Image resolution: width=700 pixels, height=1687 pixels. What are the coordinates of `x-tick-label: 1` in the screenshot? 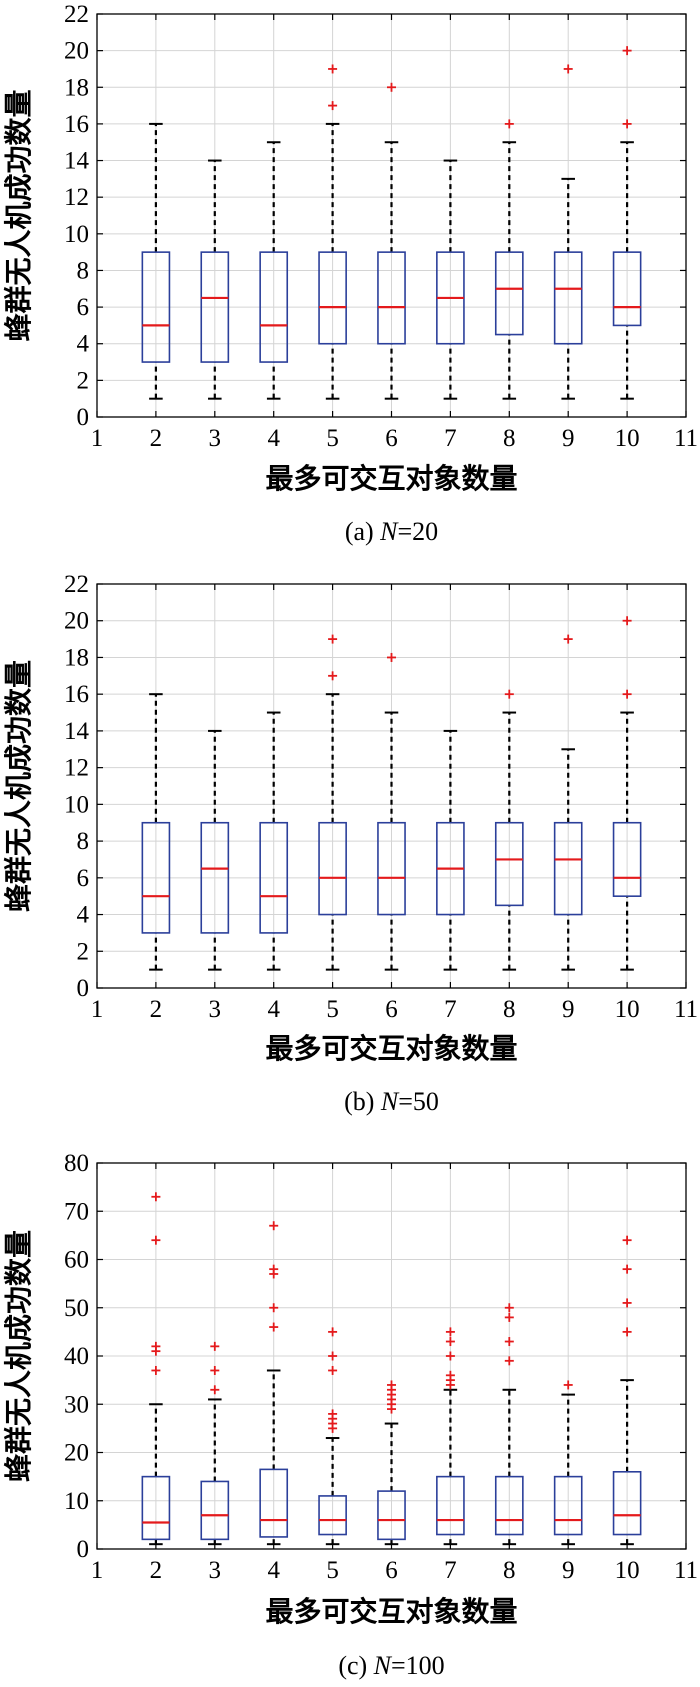 It's located at (97, 438).